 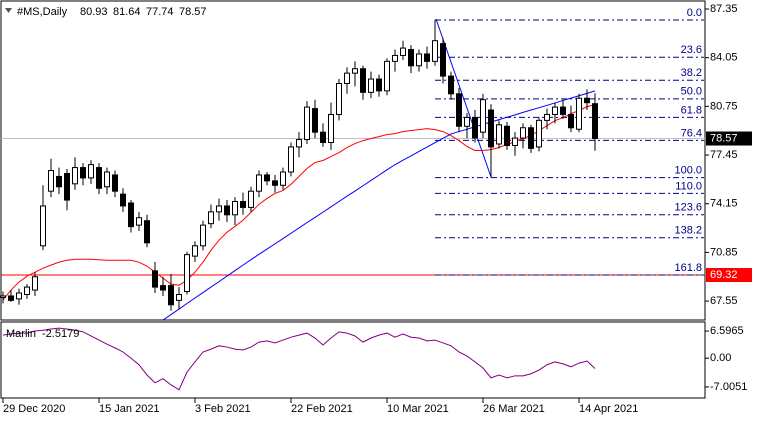 What do you see at coordinates (129, 409) in the screenshot?
I see `x-tick-label: 15 Jan 2021` at bounding box center [129, 409].